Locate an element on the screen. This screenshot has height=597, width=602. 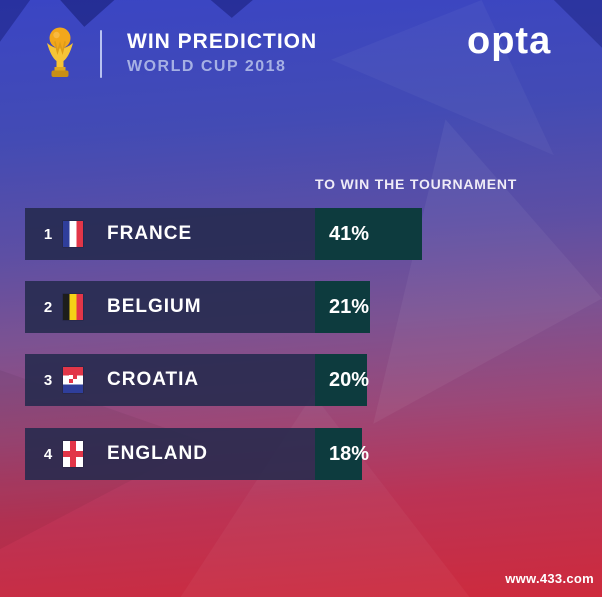
prediction-row-france: 1 FRANCE 41% is located at coordinates (223, 234).